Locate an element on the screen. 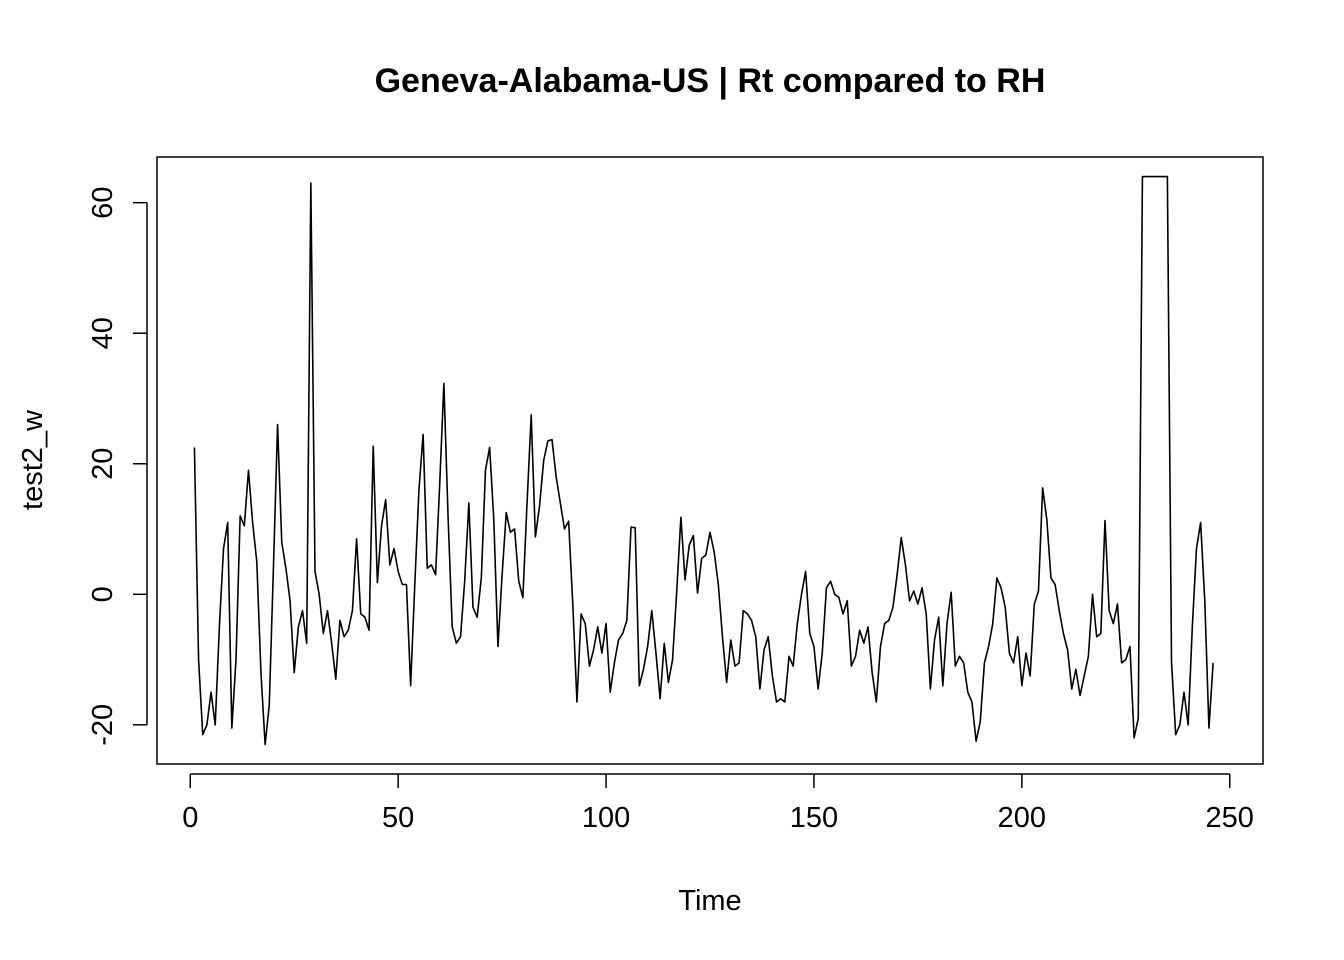 This screenshot has width=1344, height=960. x-tick-label: 50 is located at coordinates (398, 818).